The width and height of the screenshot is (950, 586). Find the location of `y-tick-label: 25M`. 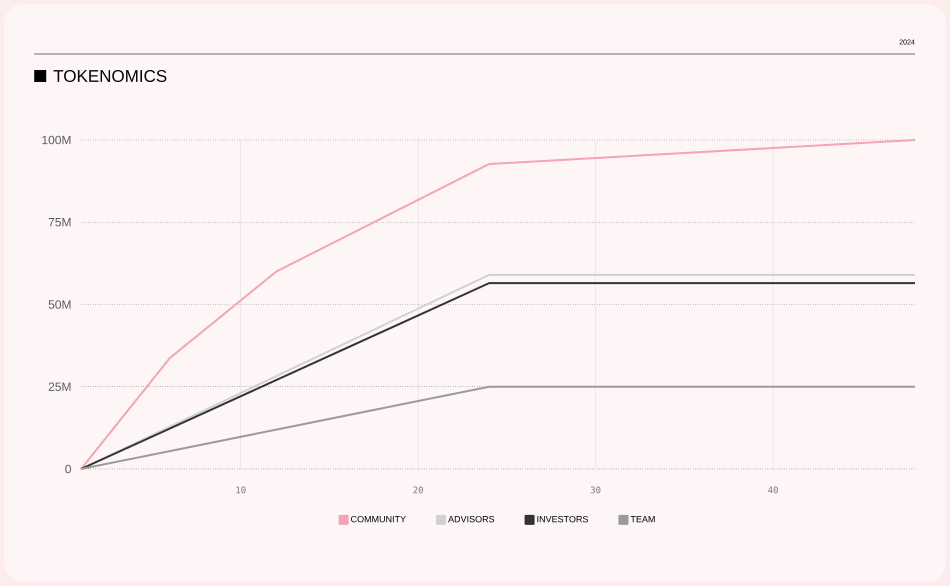

y-tick-label: 25M is located at coordinates (59, 386).